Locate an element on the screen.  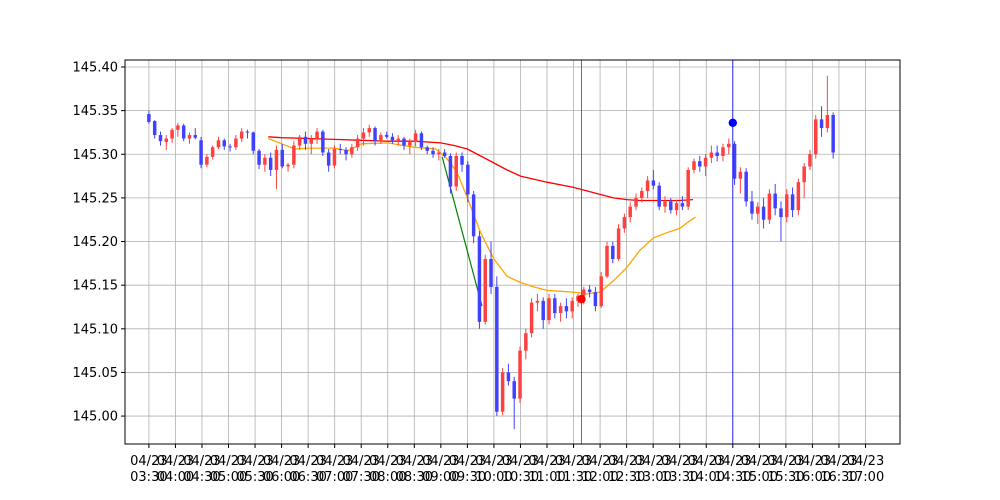
marker-blue is located at coordinates (732, 123).